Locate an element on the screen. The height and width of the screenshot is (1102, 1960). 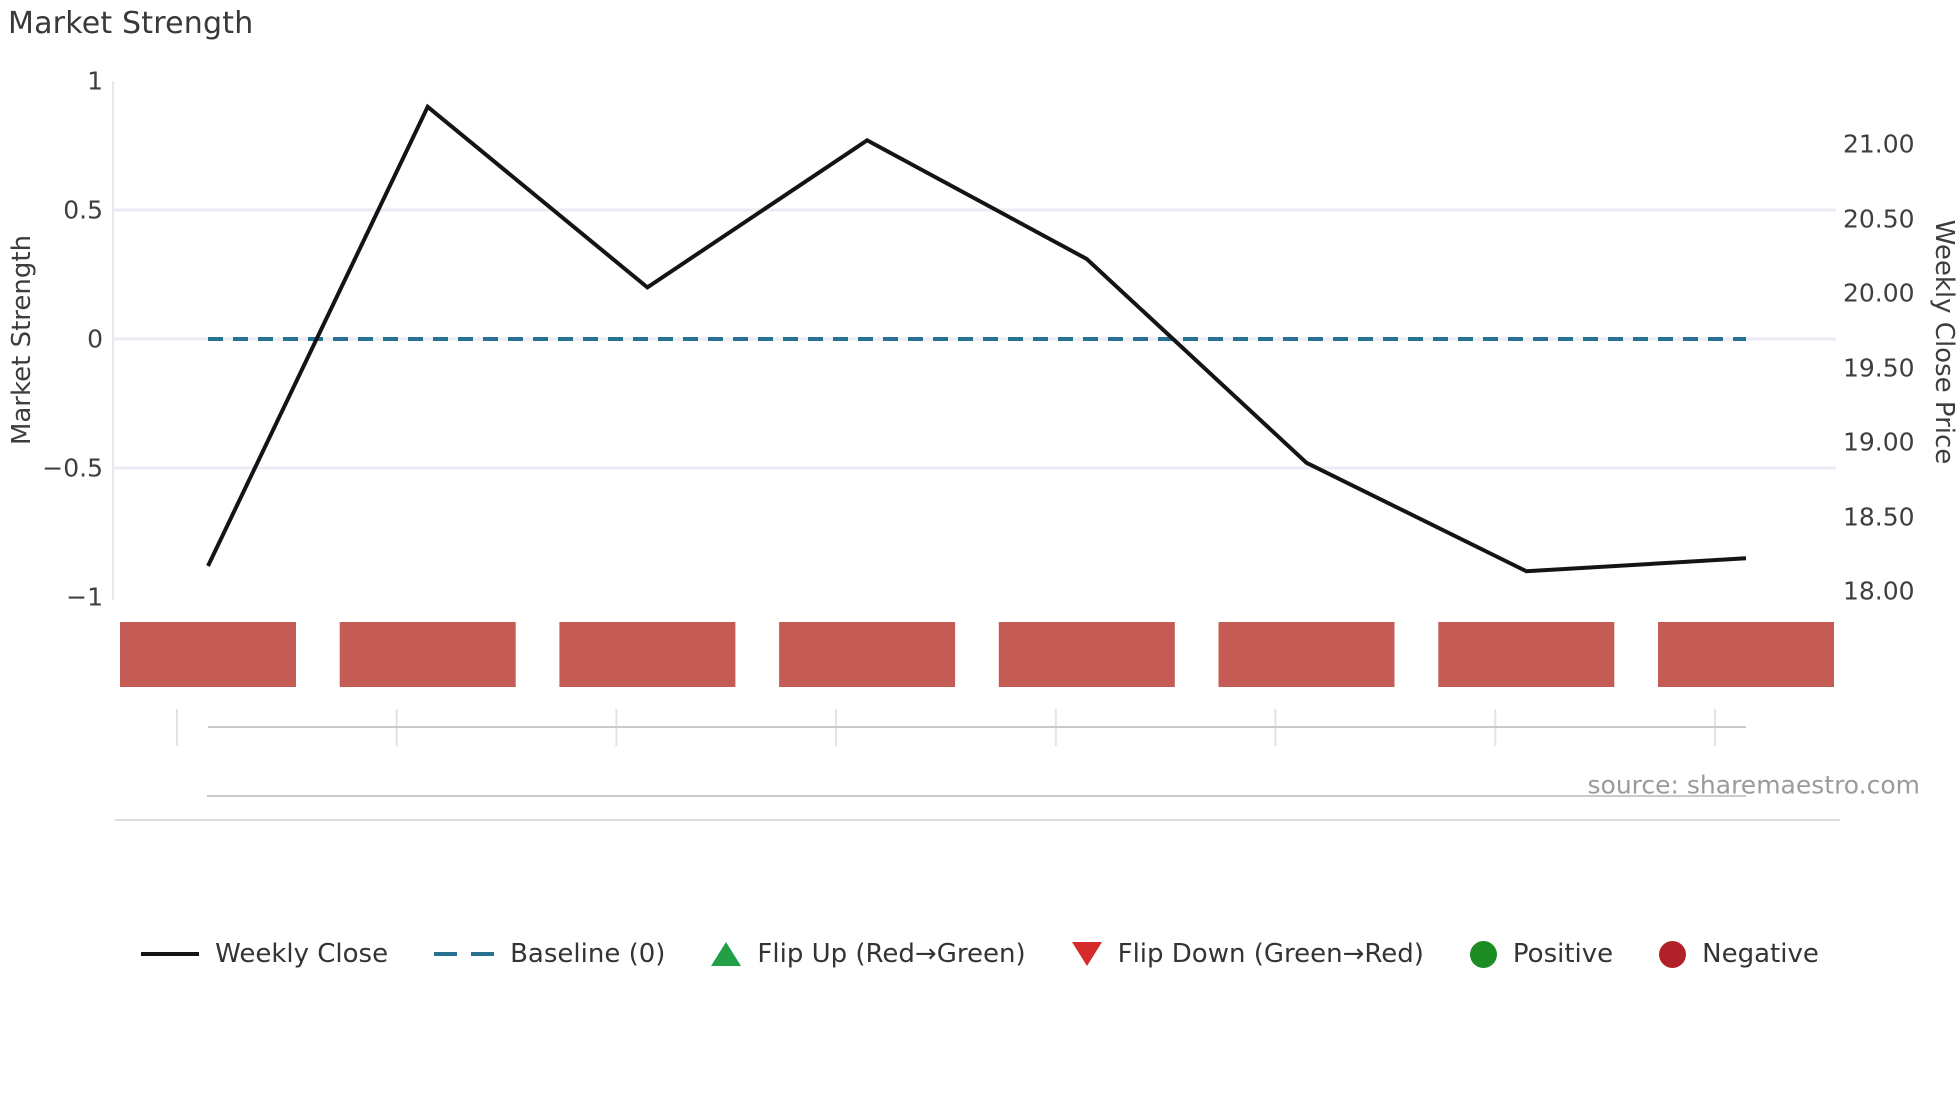
legend-item-weekly-close: Weekly Close is located at coordinates (264, 954).